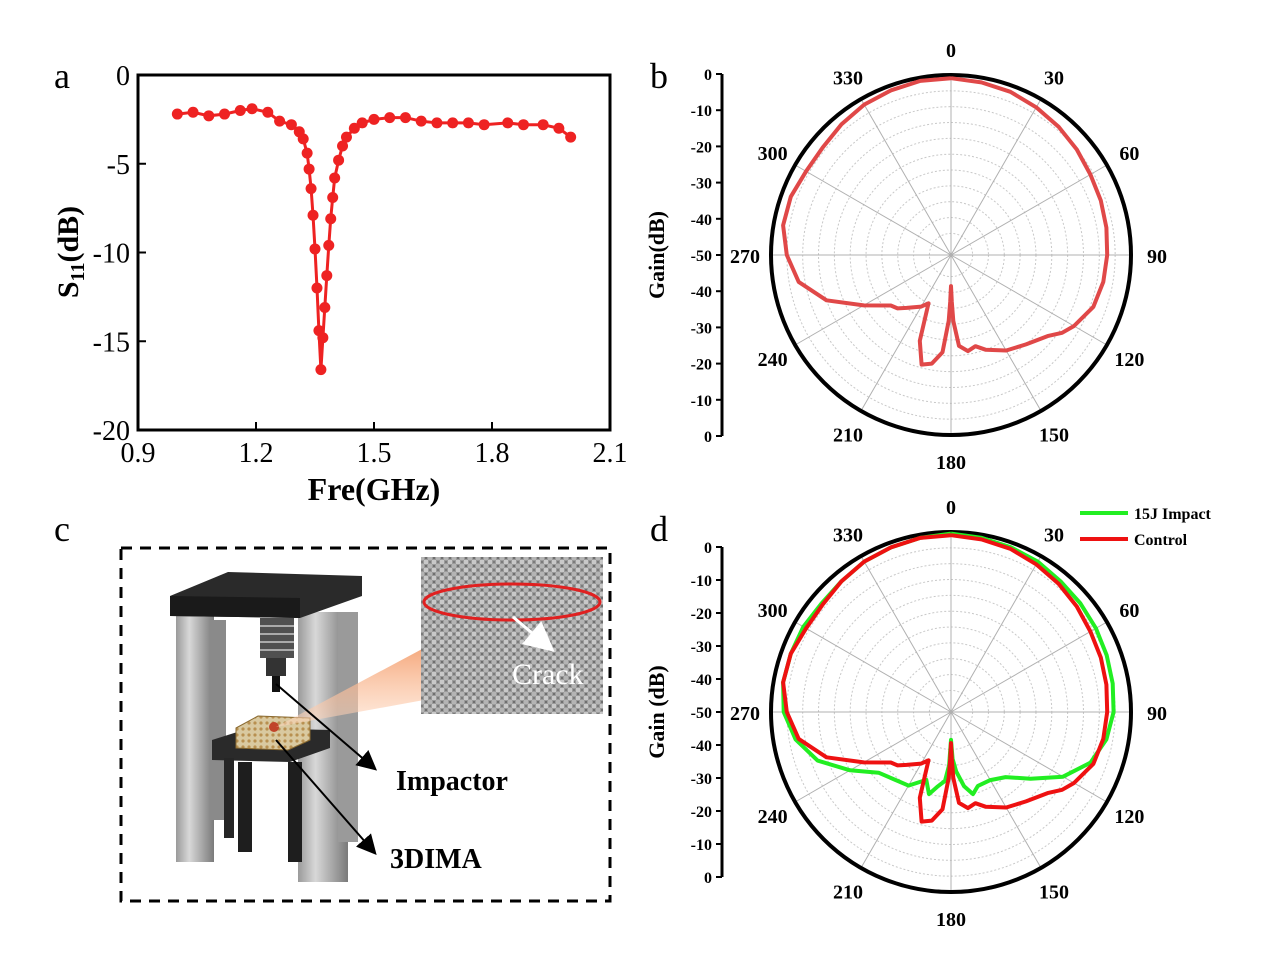  What do you see at coordinates (659, 76) in the screenshot?
I see `panel-label-b: b` at bounding box center [659, 76].